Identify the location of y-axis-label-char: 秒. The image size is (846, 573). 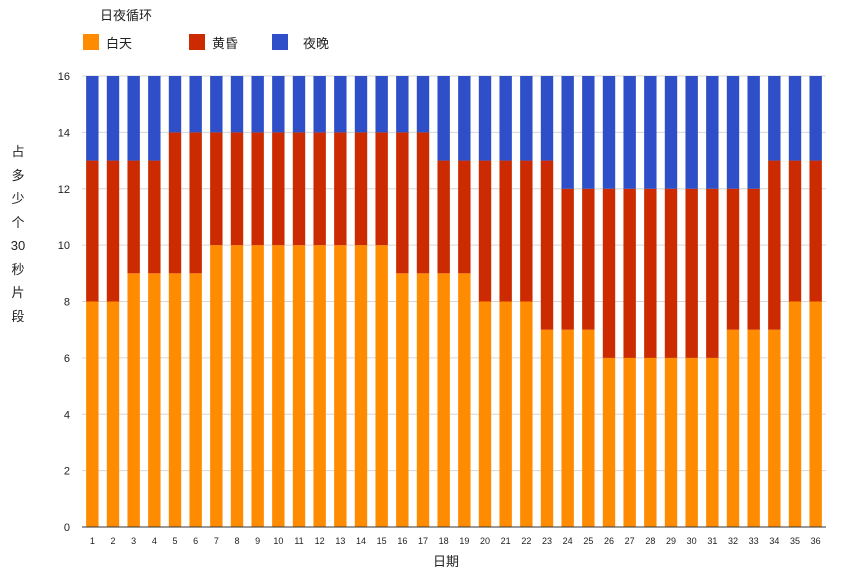
(18, 269).